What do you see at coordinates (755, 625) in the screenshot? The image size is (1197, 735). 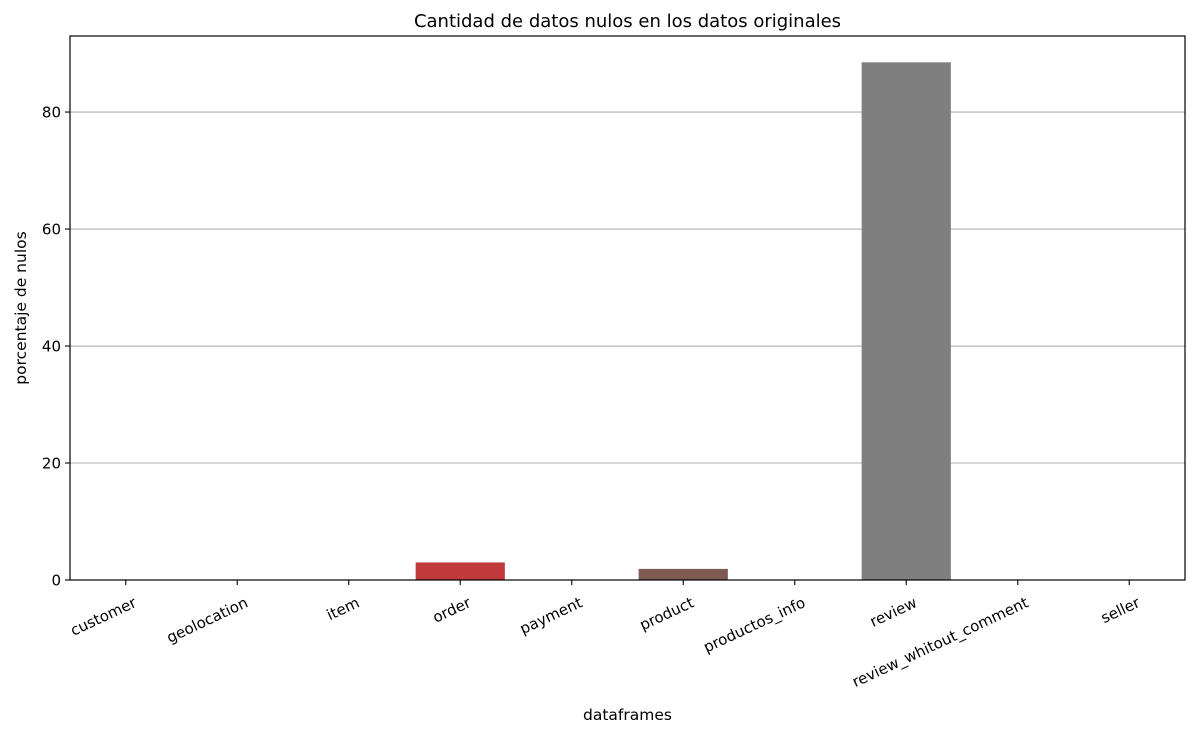 I see `x-tick-label: productos_info` at bounding box center [755, 625].